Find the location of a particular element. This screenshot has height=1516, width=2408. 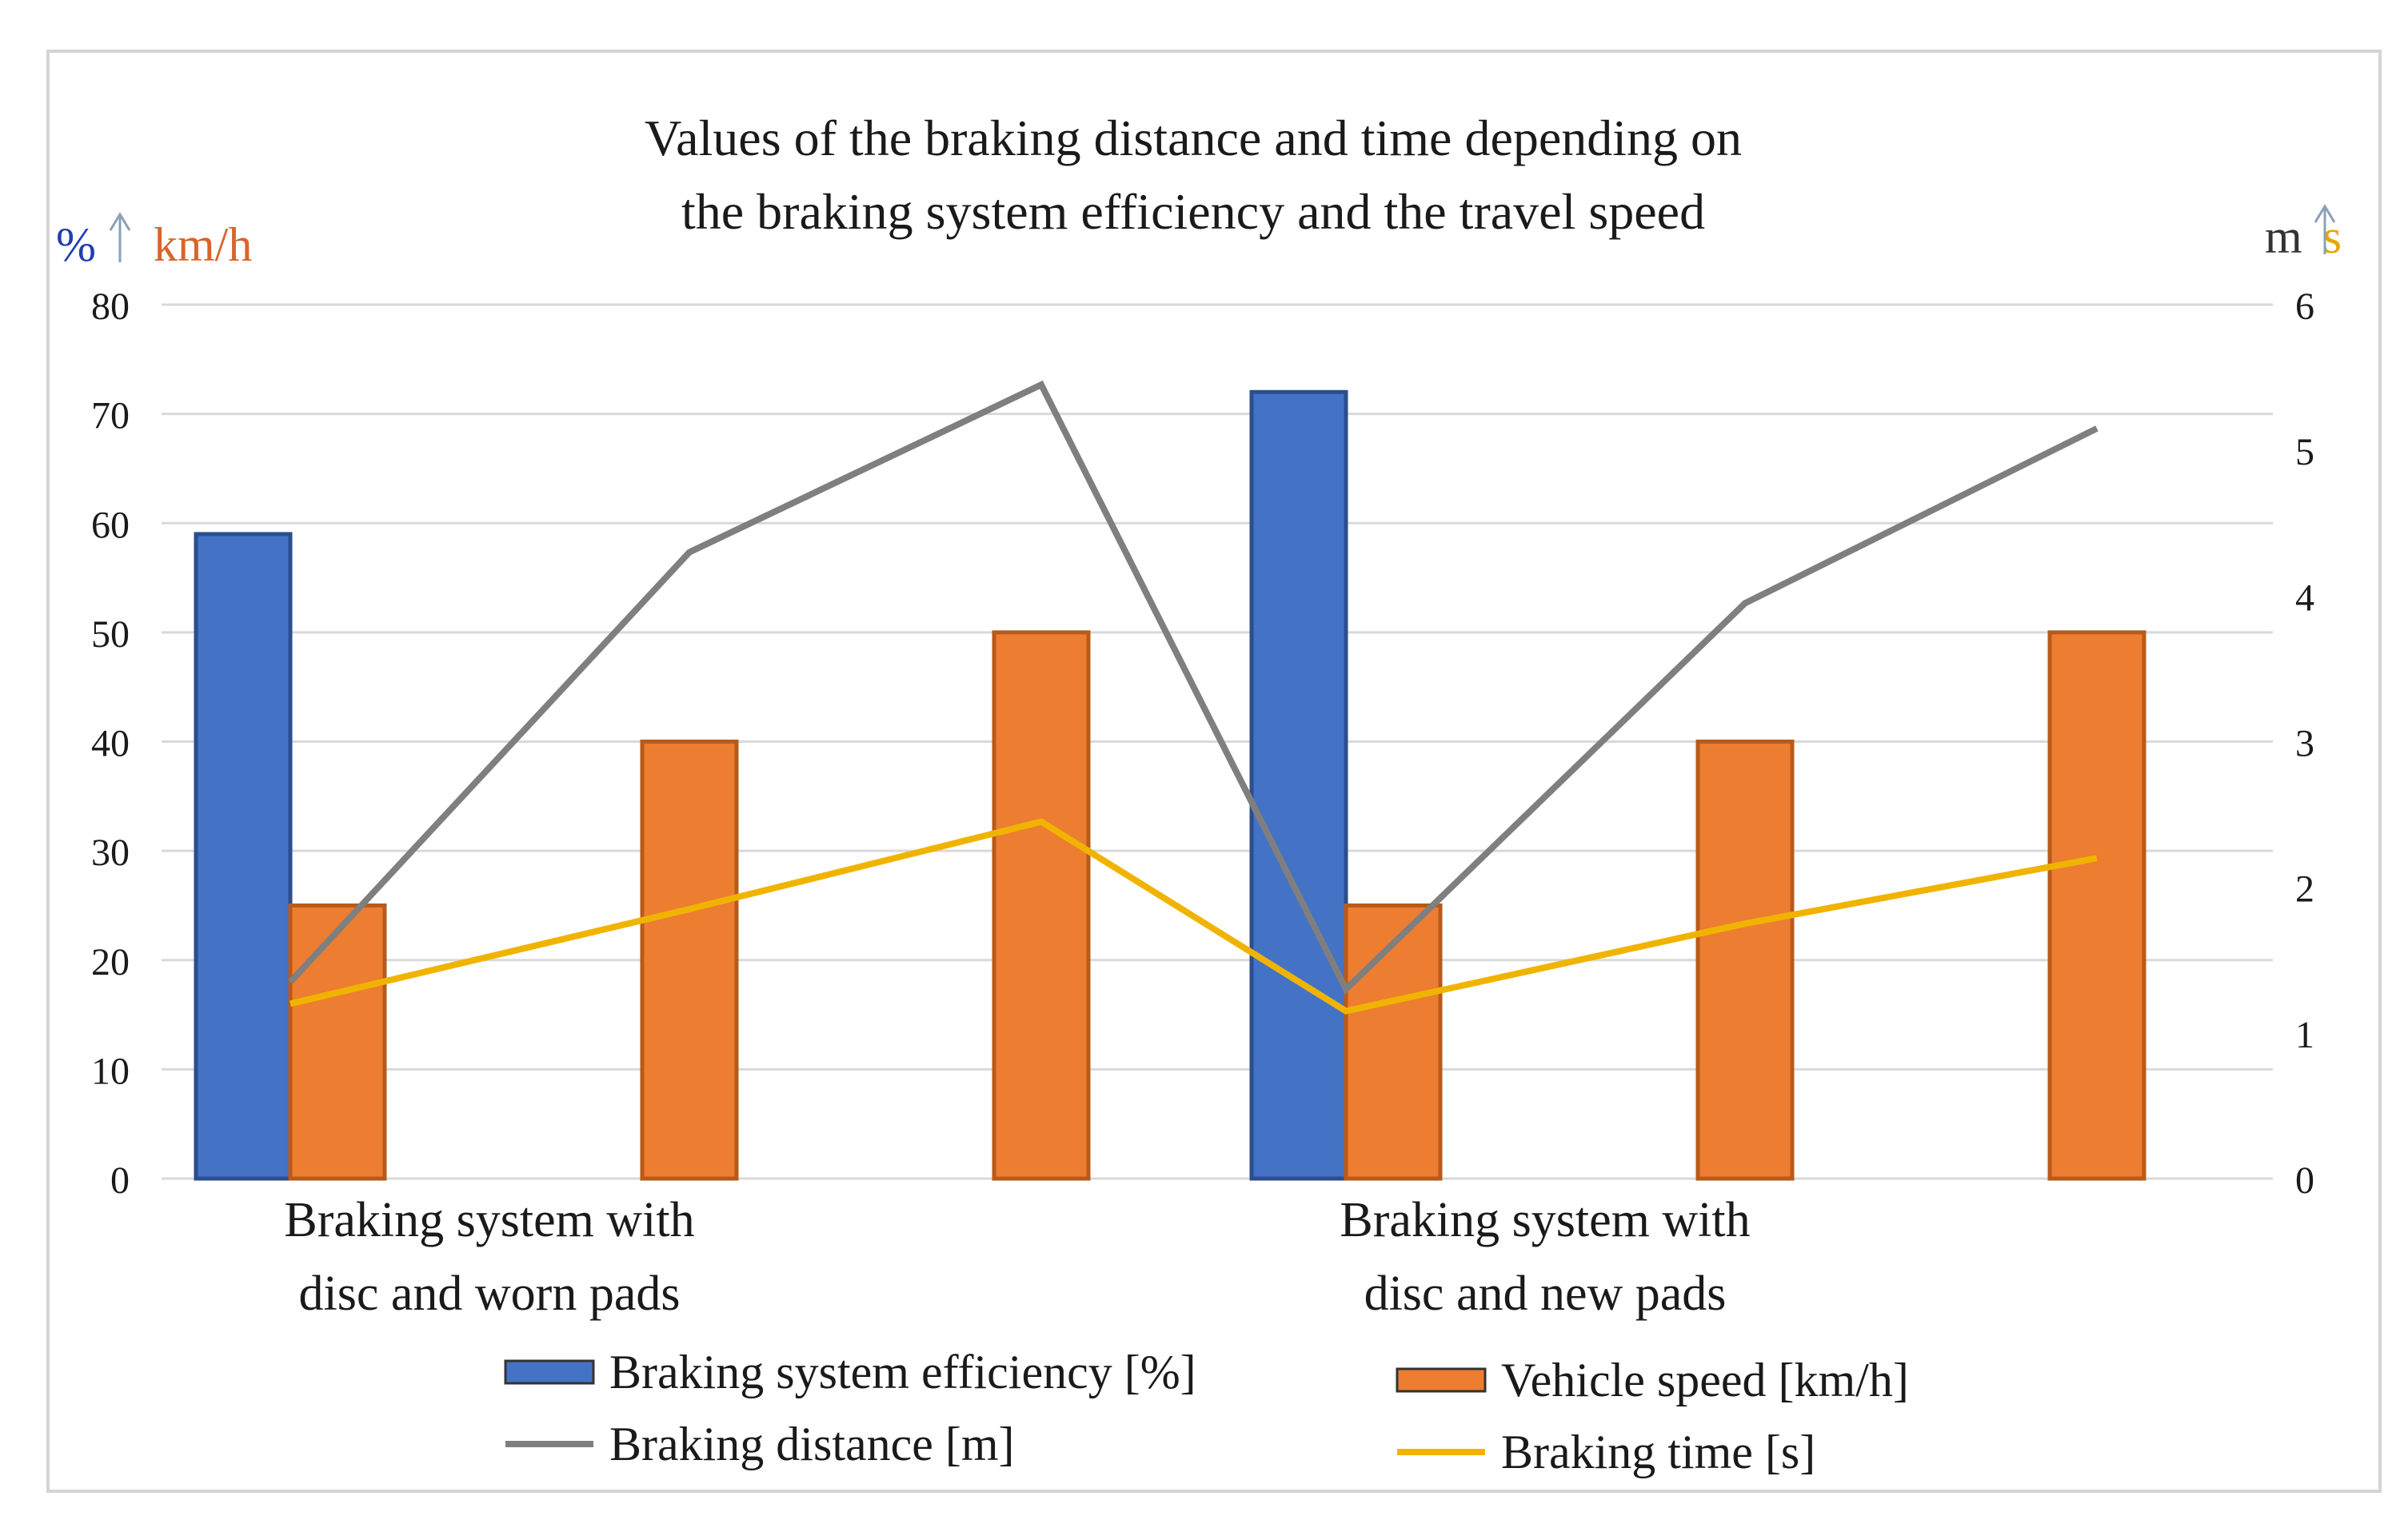

legend-label: Braking distance [m] is located at coordinates (812, 1444).